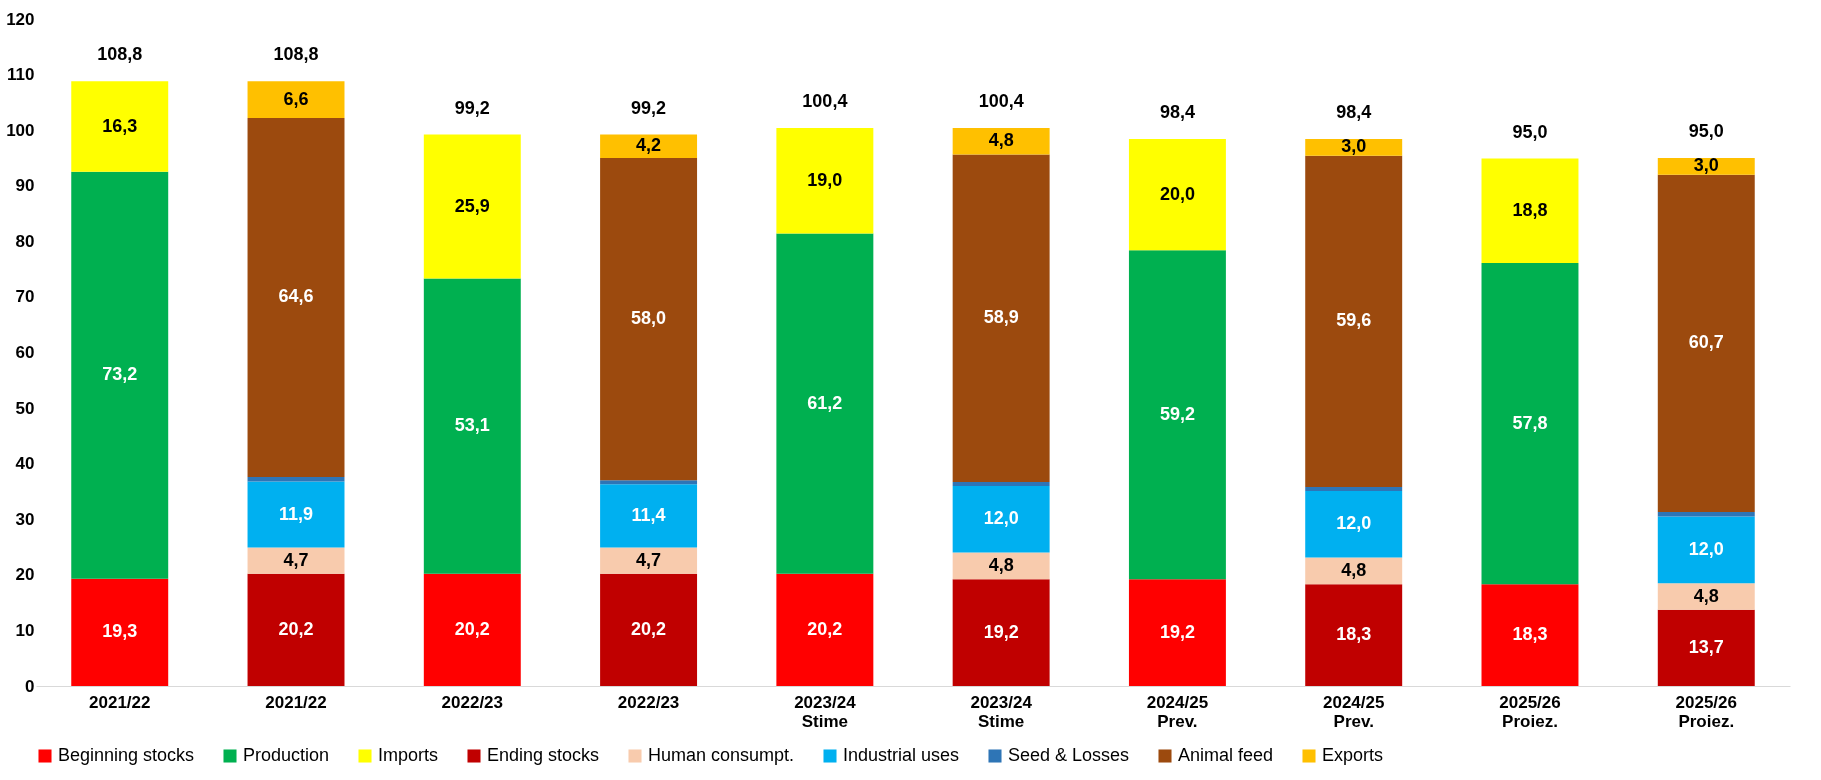 The height and width of the screenshot is (780, 1821). What do you see at coordinates (472, 205) in the screenshot?
I see `data-label: 25,9` at bounding box center [472, 205].